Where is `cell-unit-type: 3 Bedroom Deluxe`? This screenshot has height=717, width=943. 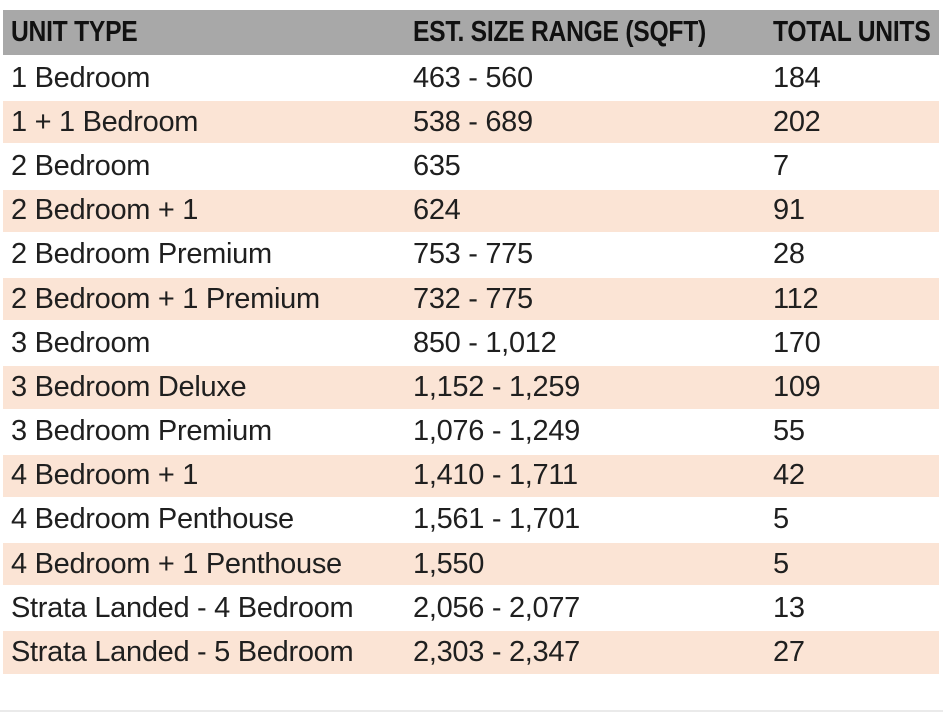 cell-unit-type: 3 Bedroom Deluxe is located at coordinates (129, 386).